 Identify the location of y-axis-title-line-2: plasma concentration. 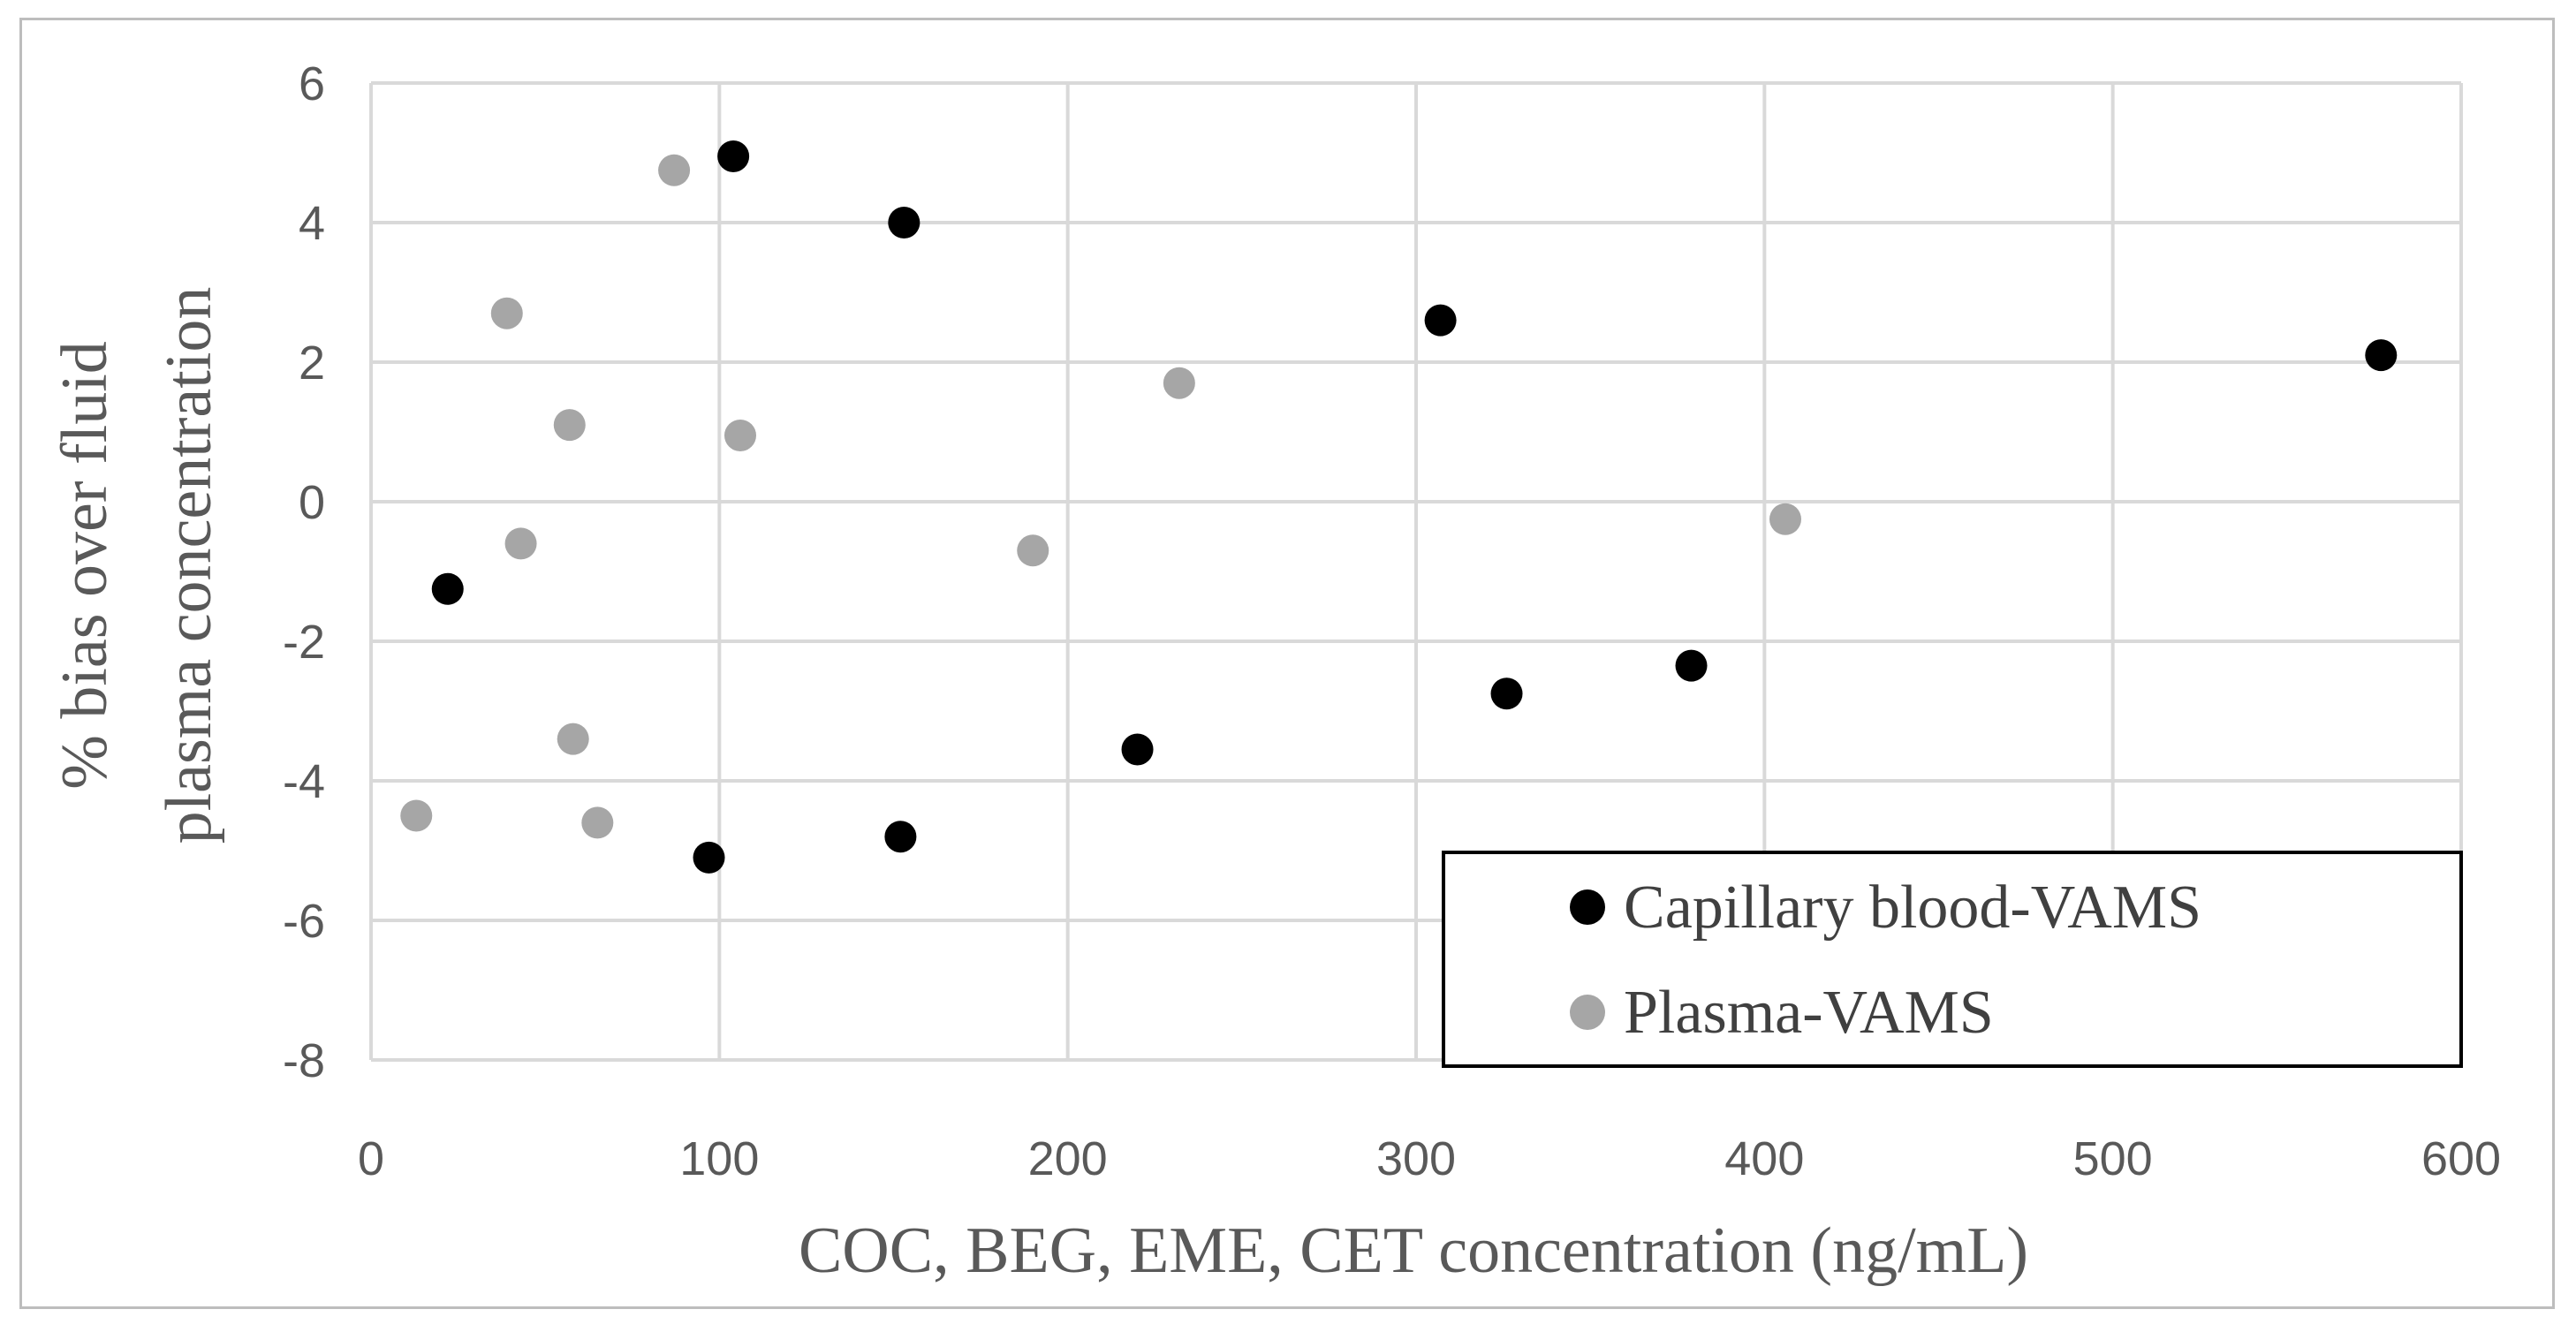
(189, 565).